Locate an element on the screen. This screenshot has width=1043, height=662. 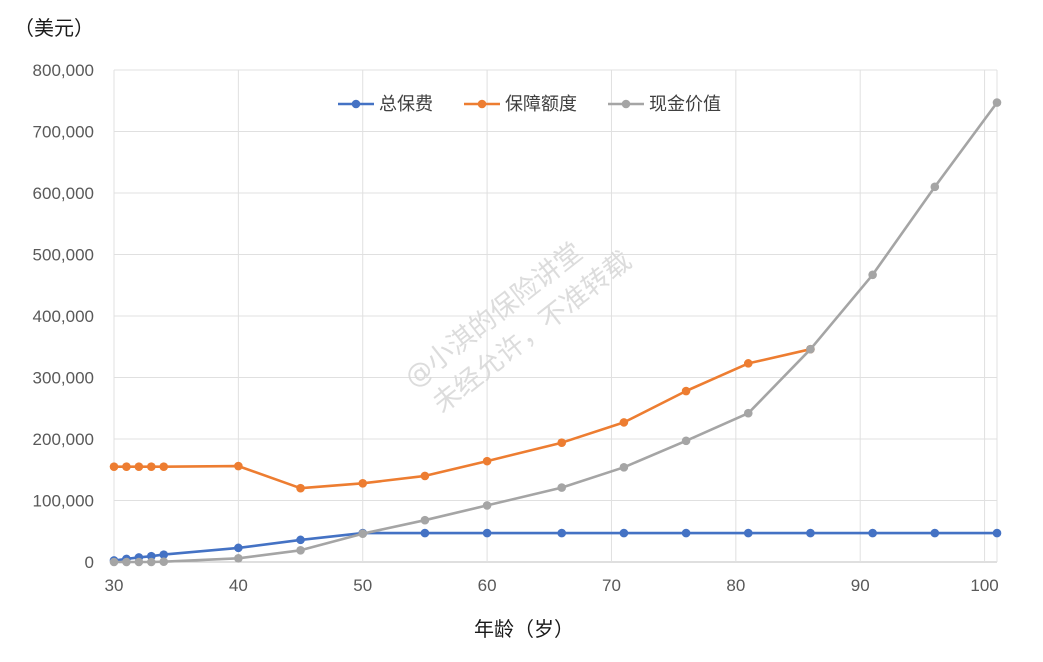
x-axis-ticks: 30 40 50 60 70 80 90 100 is located at coordinates (552, 585).